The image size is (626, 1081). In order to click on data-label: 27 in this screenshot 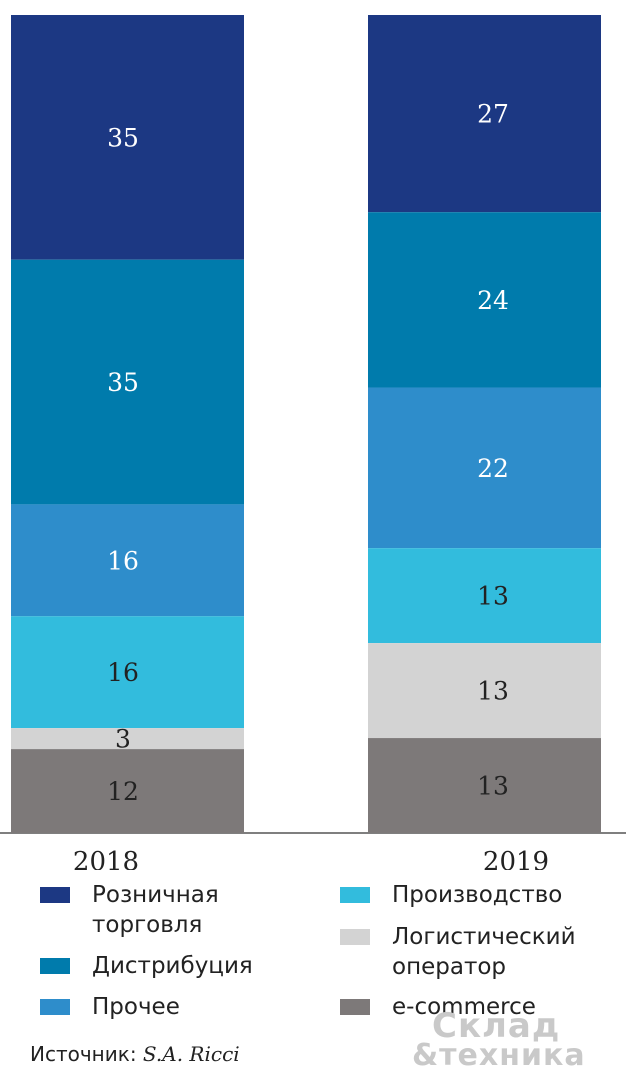, I will do `click(493, 114)`.